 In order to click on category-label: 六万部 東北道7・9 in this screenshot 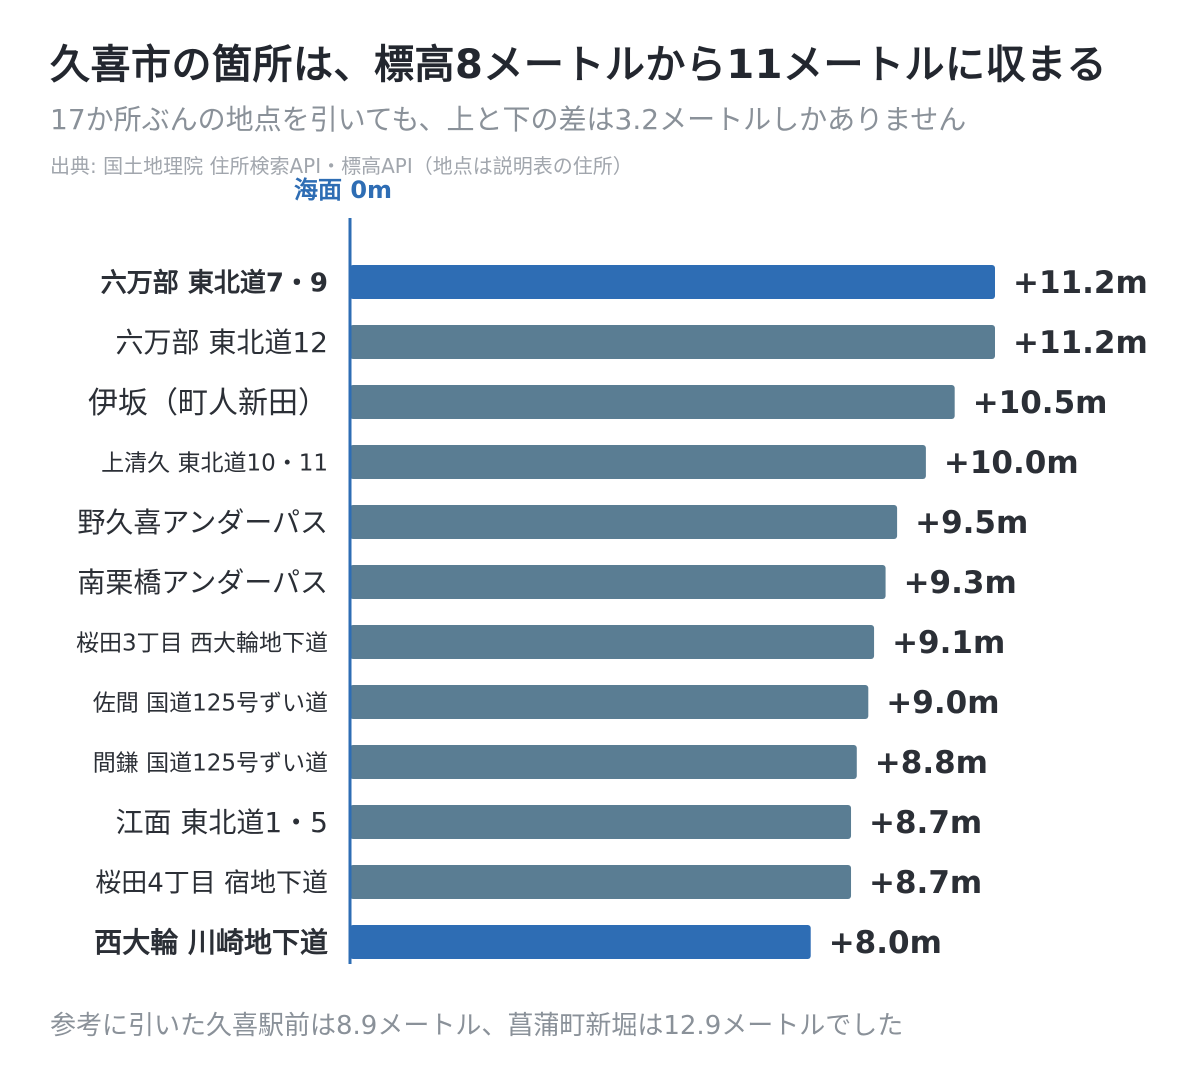, I will do `click(214, 282)`.